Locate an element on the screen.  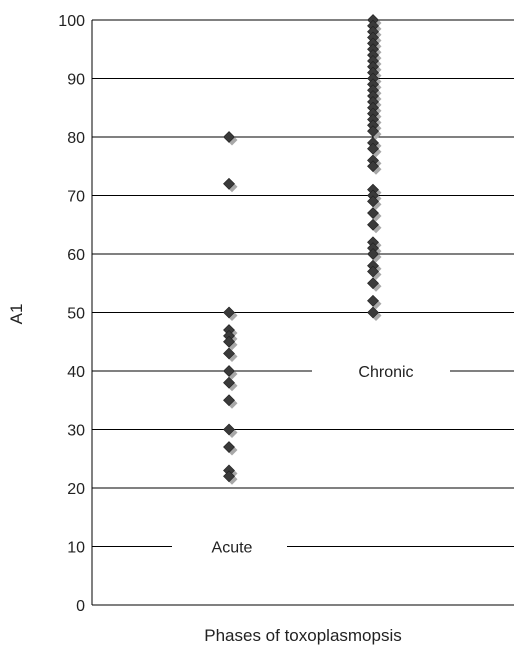
y-tick-label: 40 is located at coordinates (76, 372).